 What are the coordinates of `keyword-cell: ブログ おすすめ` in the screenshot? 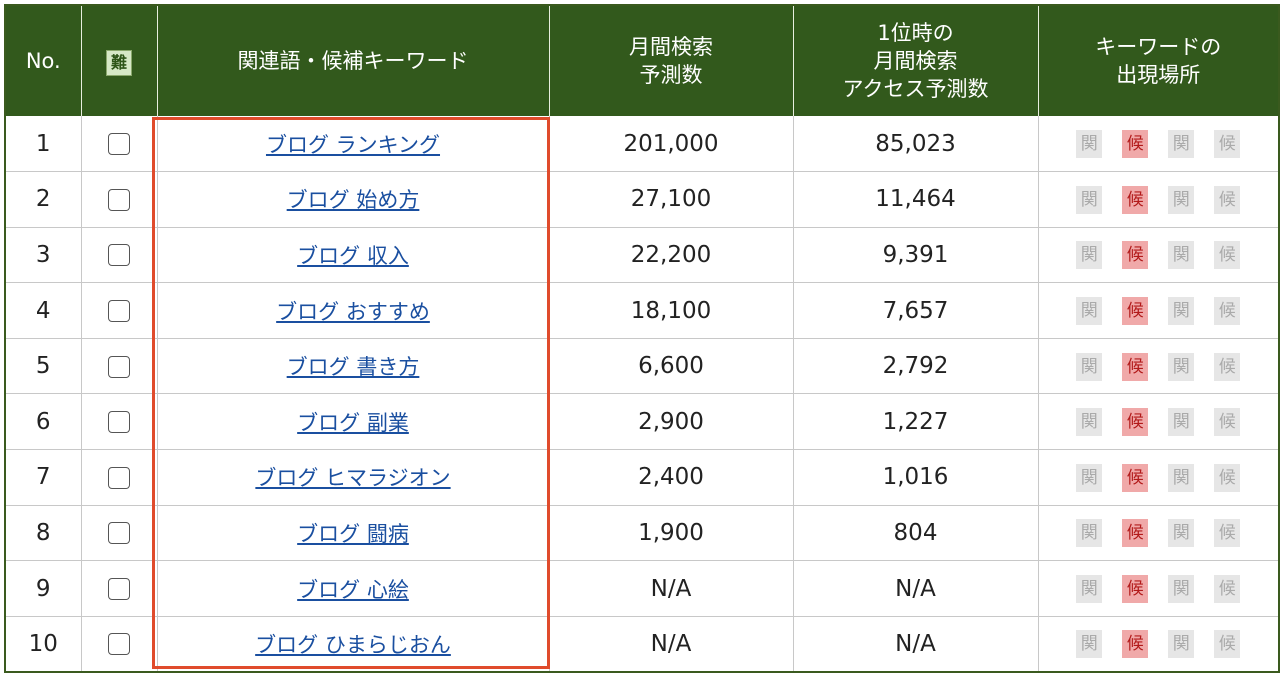 It's located at (353, 310).